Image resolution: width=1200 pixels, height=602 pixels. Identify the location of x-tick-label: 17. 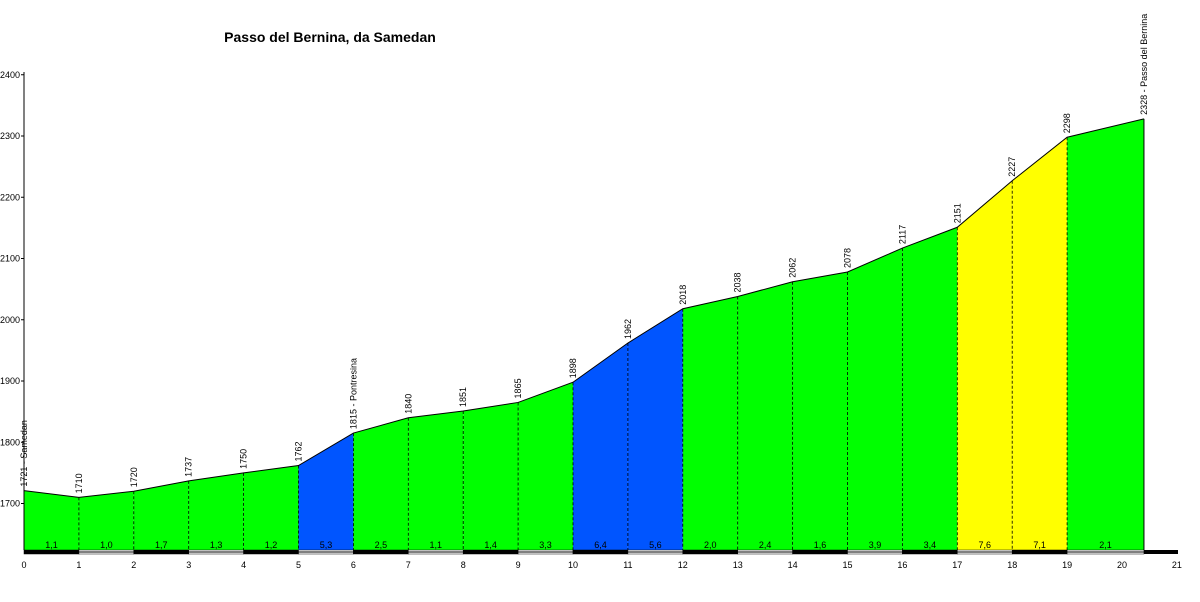
(957, 565).